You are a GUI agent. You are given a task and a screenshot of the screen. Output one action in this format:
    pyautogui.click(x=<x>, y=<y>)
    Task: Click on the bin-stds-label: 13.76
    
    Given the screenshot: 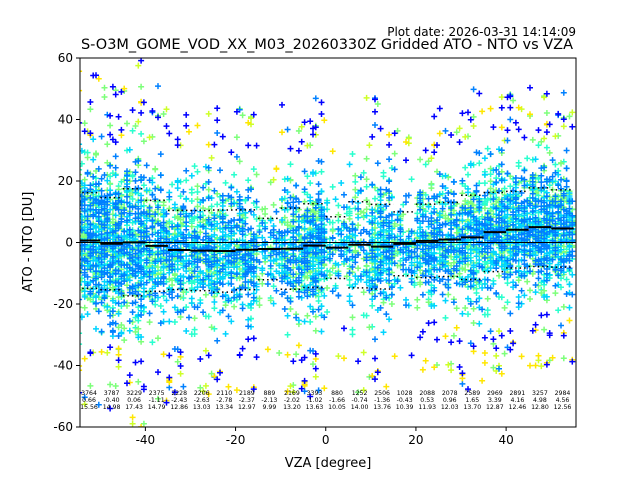 What is the action you would take?
    pyautogui.click(x=382, y=407)
    